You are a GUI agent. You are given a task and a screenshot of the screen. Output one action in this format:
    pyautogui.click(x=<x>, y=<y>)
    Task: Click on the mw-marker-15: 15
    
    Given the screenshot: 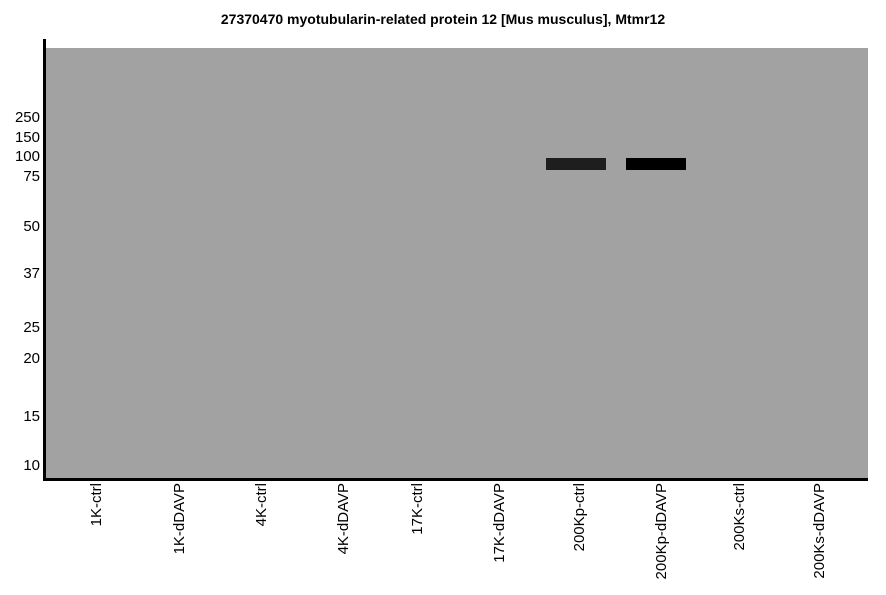 What is the action you would take?
    pyautogui.click(x=31, y=416)
    